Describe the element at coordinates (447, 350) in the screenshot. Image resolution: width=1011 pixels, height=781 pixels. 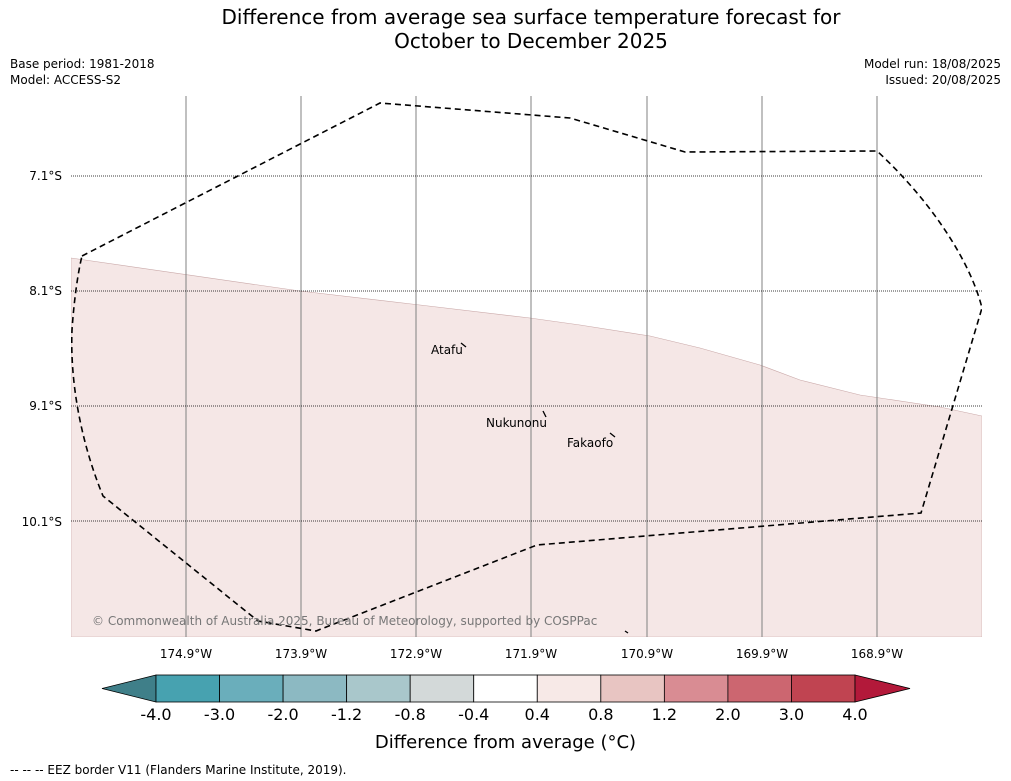
I see `island-label-atafu: Atafu` at that location.